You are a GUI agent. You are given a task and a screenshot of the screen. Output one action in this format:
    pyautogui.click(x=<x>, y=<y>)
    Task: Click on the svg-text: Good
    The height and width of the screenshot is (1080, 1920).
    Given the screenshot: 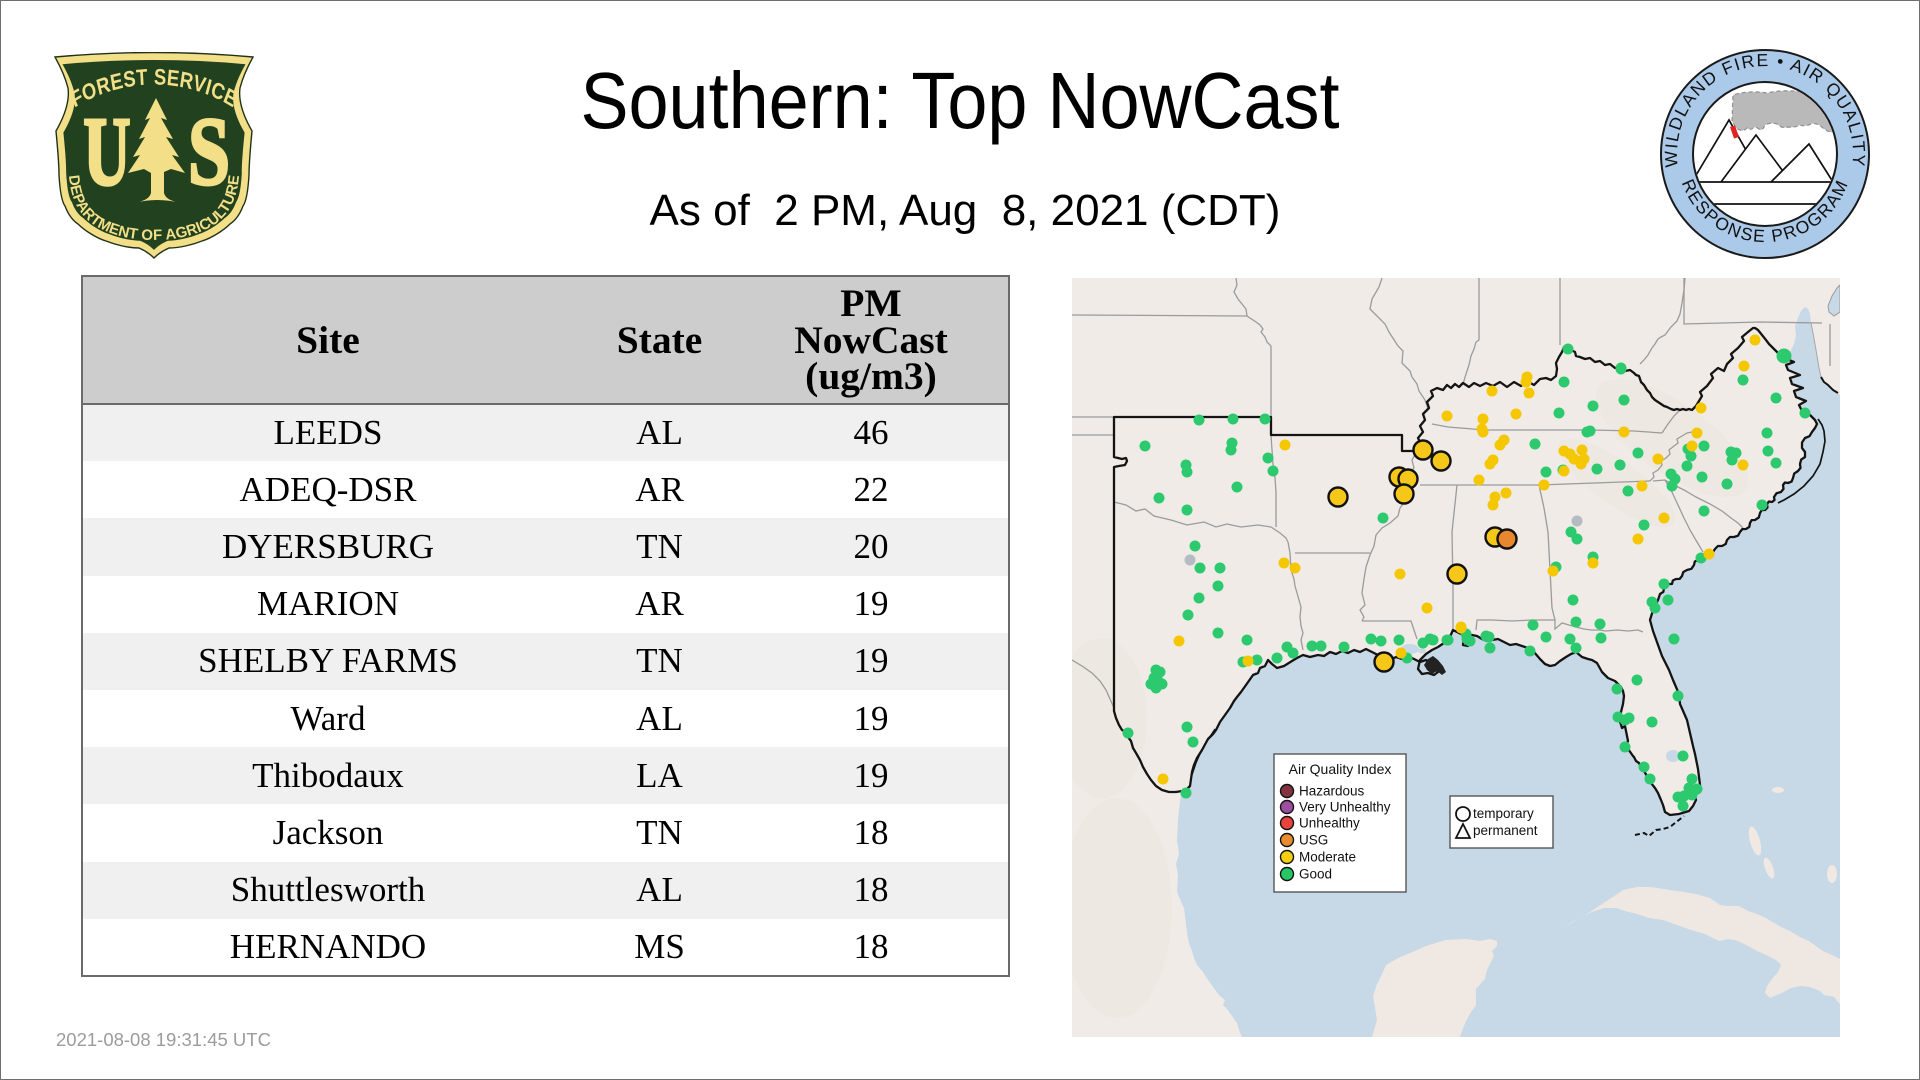 What is the action you would take?
    pyautogui.click(x=1315, y=874)
    